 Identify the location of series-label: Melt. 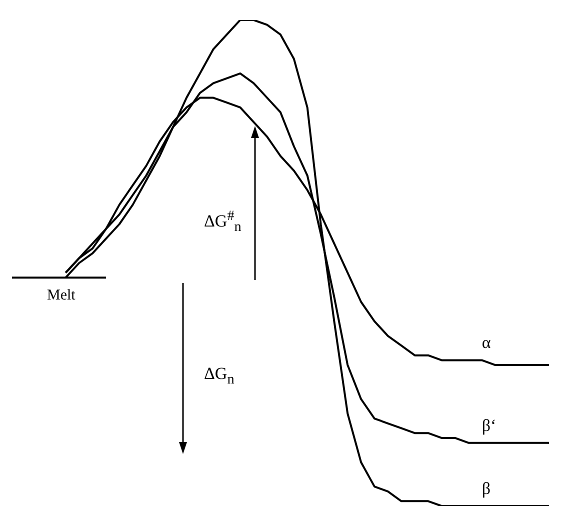
(61, 296).